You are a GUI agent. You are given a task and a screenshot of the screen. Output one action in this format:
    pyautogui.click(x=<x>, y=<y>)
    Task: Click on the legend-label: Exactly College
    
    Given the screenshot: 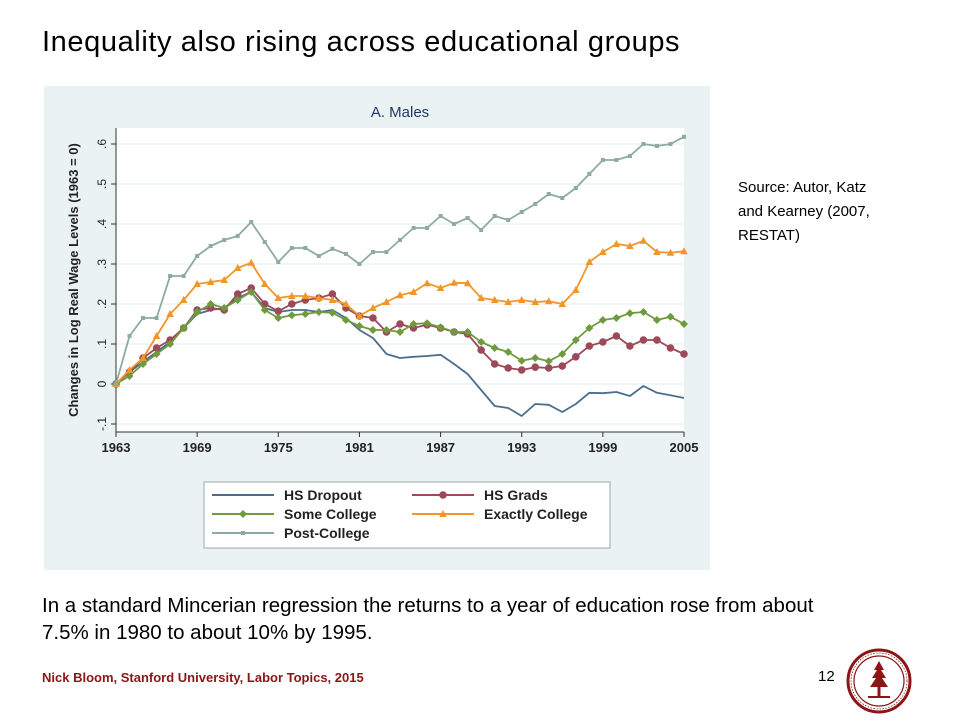 What is the action you would take?
    pyautogui.click(x=536, y=514)
    